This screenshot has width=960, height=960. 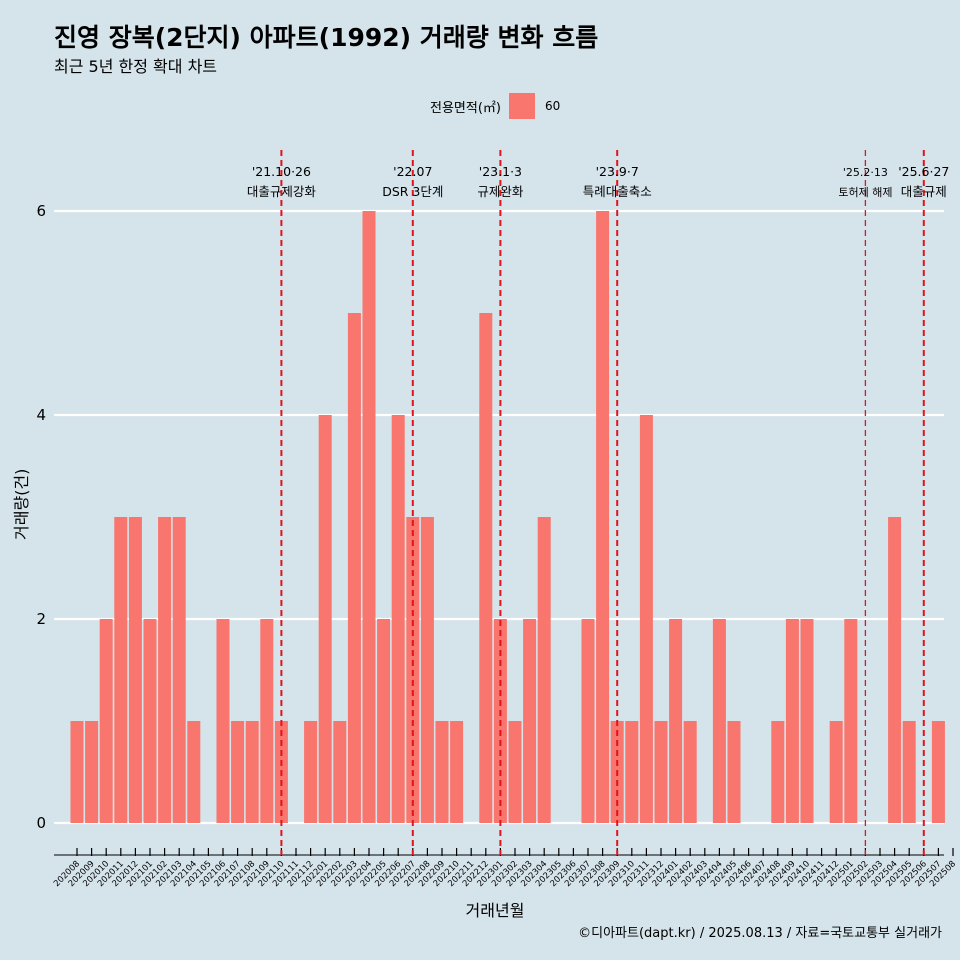 I want to click on x-axis-label: 거래년월, so click(x=495, y=910).